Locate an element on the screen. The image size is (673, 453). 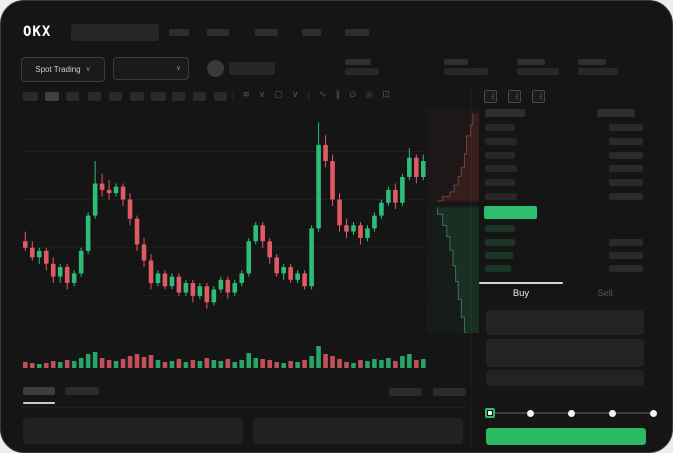
indicators-icon: ∥ is located at coordinates (337, 94).